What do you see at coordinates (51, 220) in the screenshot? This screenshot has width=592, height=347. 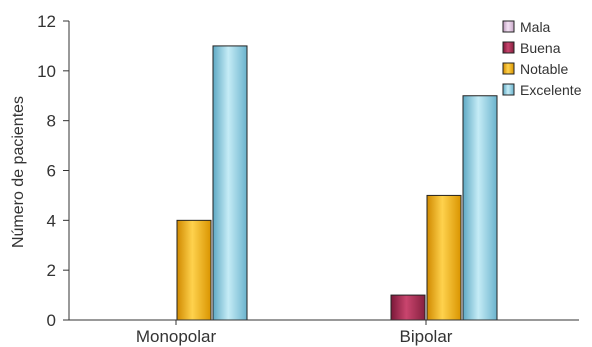 I see `y-tick-label: 4` at bounding box center [51, 220].